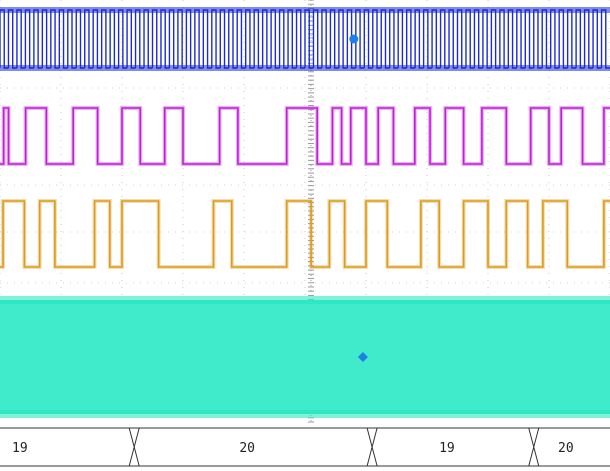 The height and width of the screenshot is (471, 610). Describe the element at coordinates (358, 198) in the screenshot. I see `marker-layer` at that location.